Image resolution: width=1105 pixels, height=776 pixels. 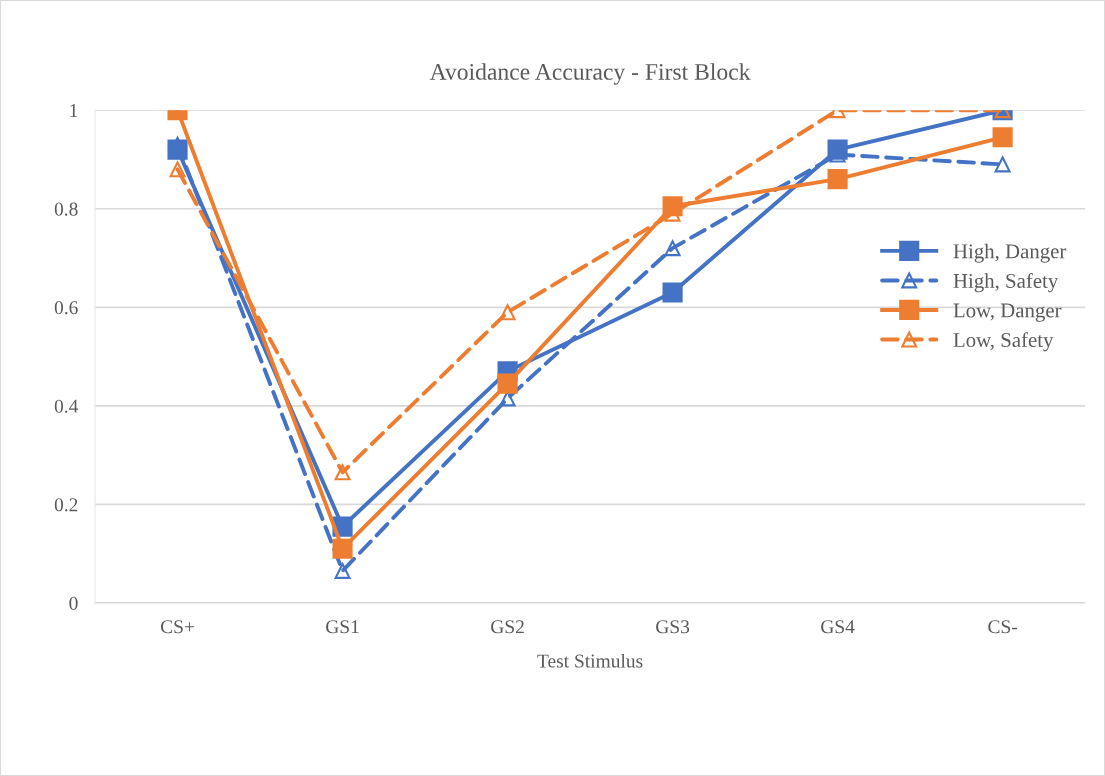 I want to click on x-tick-label: CS+, so click(x=177, y=627).